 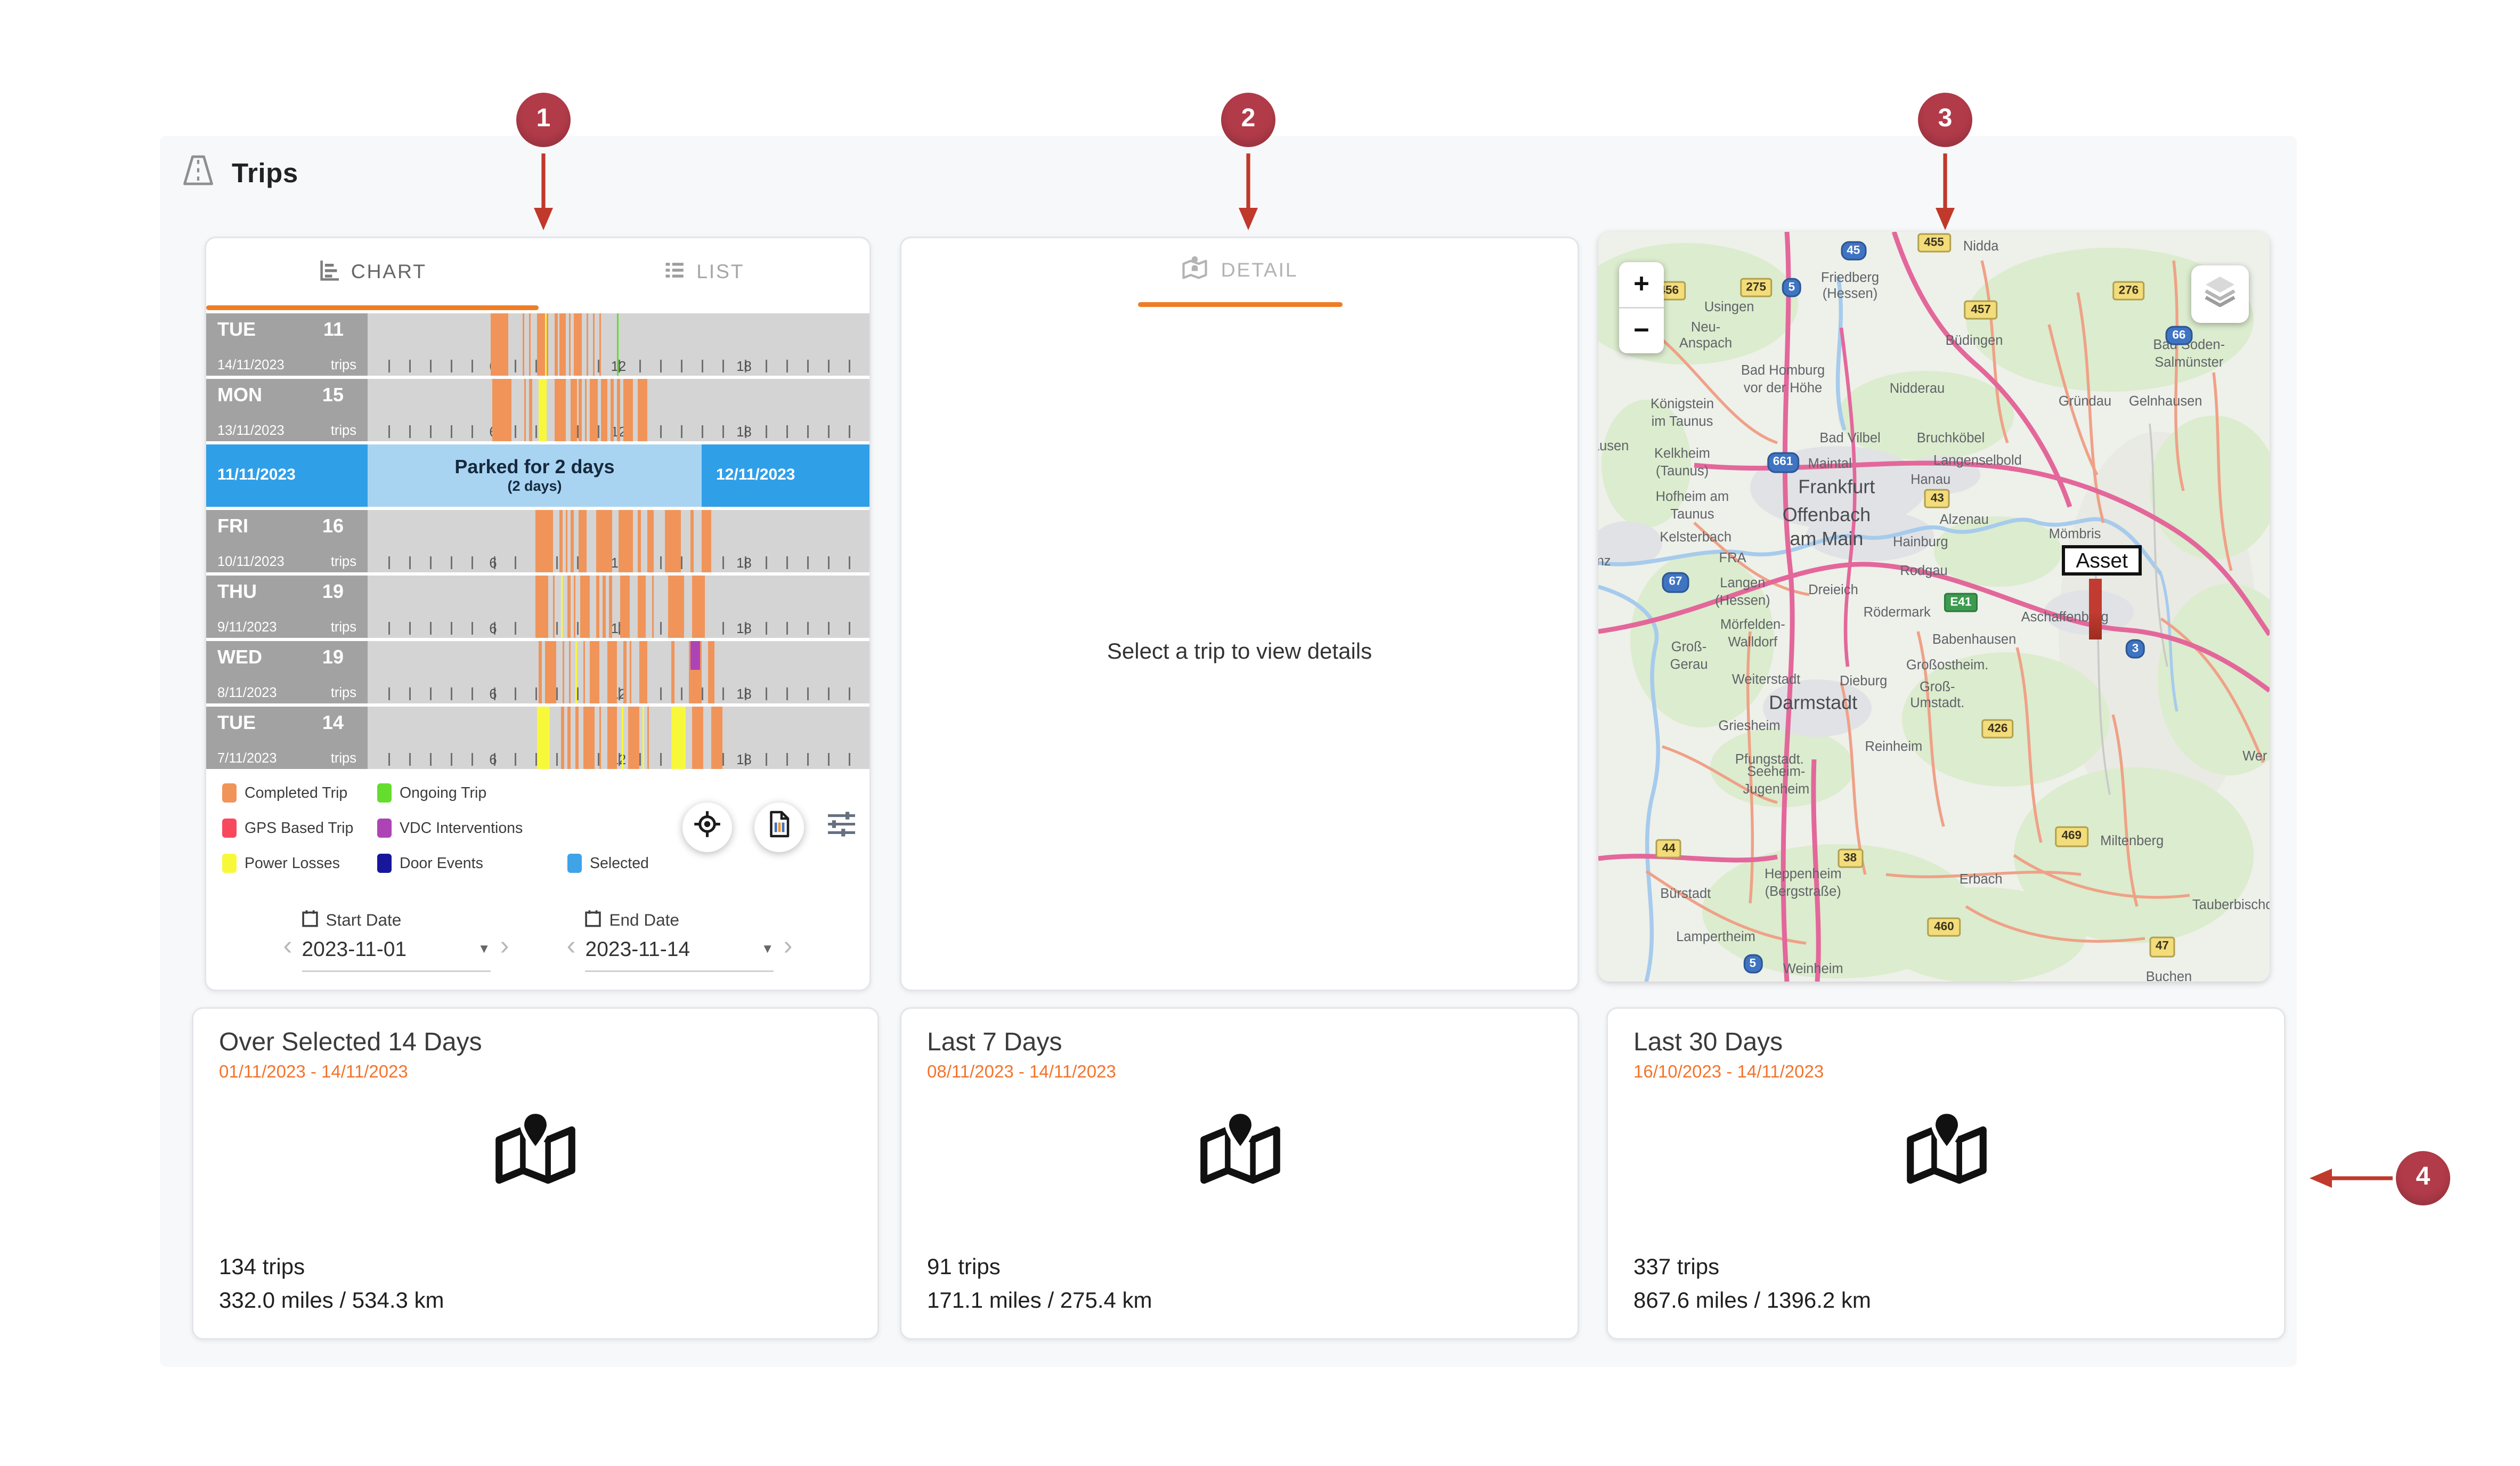 I want to click on tab-chart: CHART, so click(x=372, y=272).